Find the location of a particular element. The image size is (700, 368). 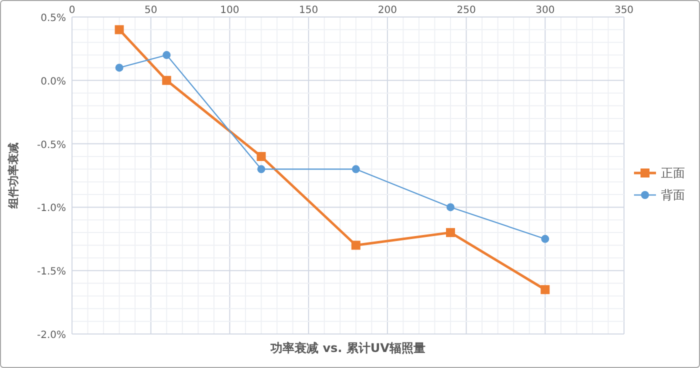

y-tick-label: 0.0% is located at coordinates (53, 82).